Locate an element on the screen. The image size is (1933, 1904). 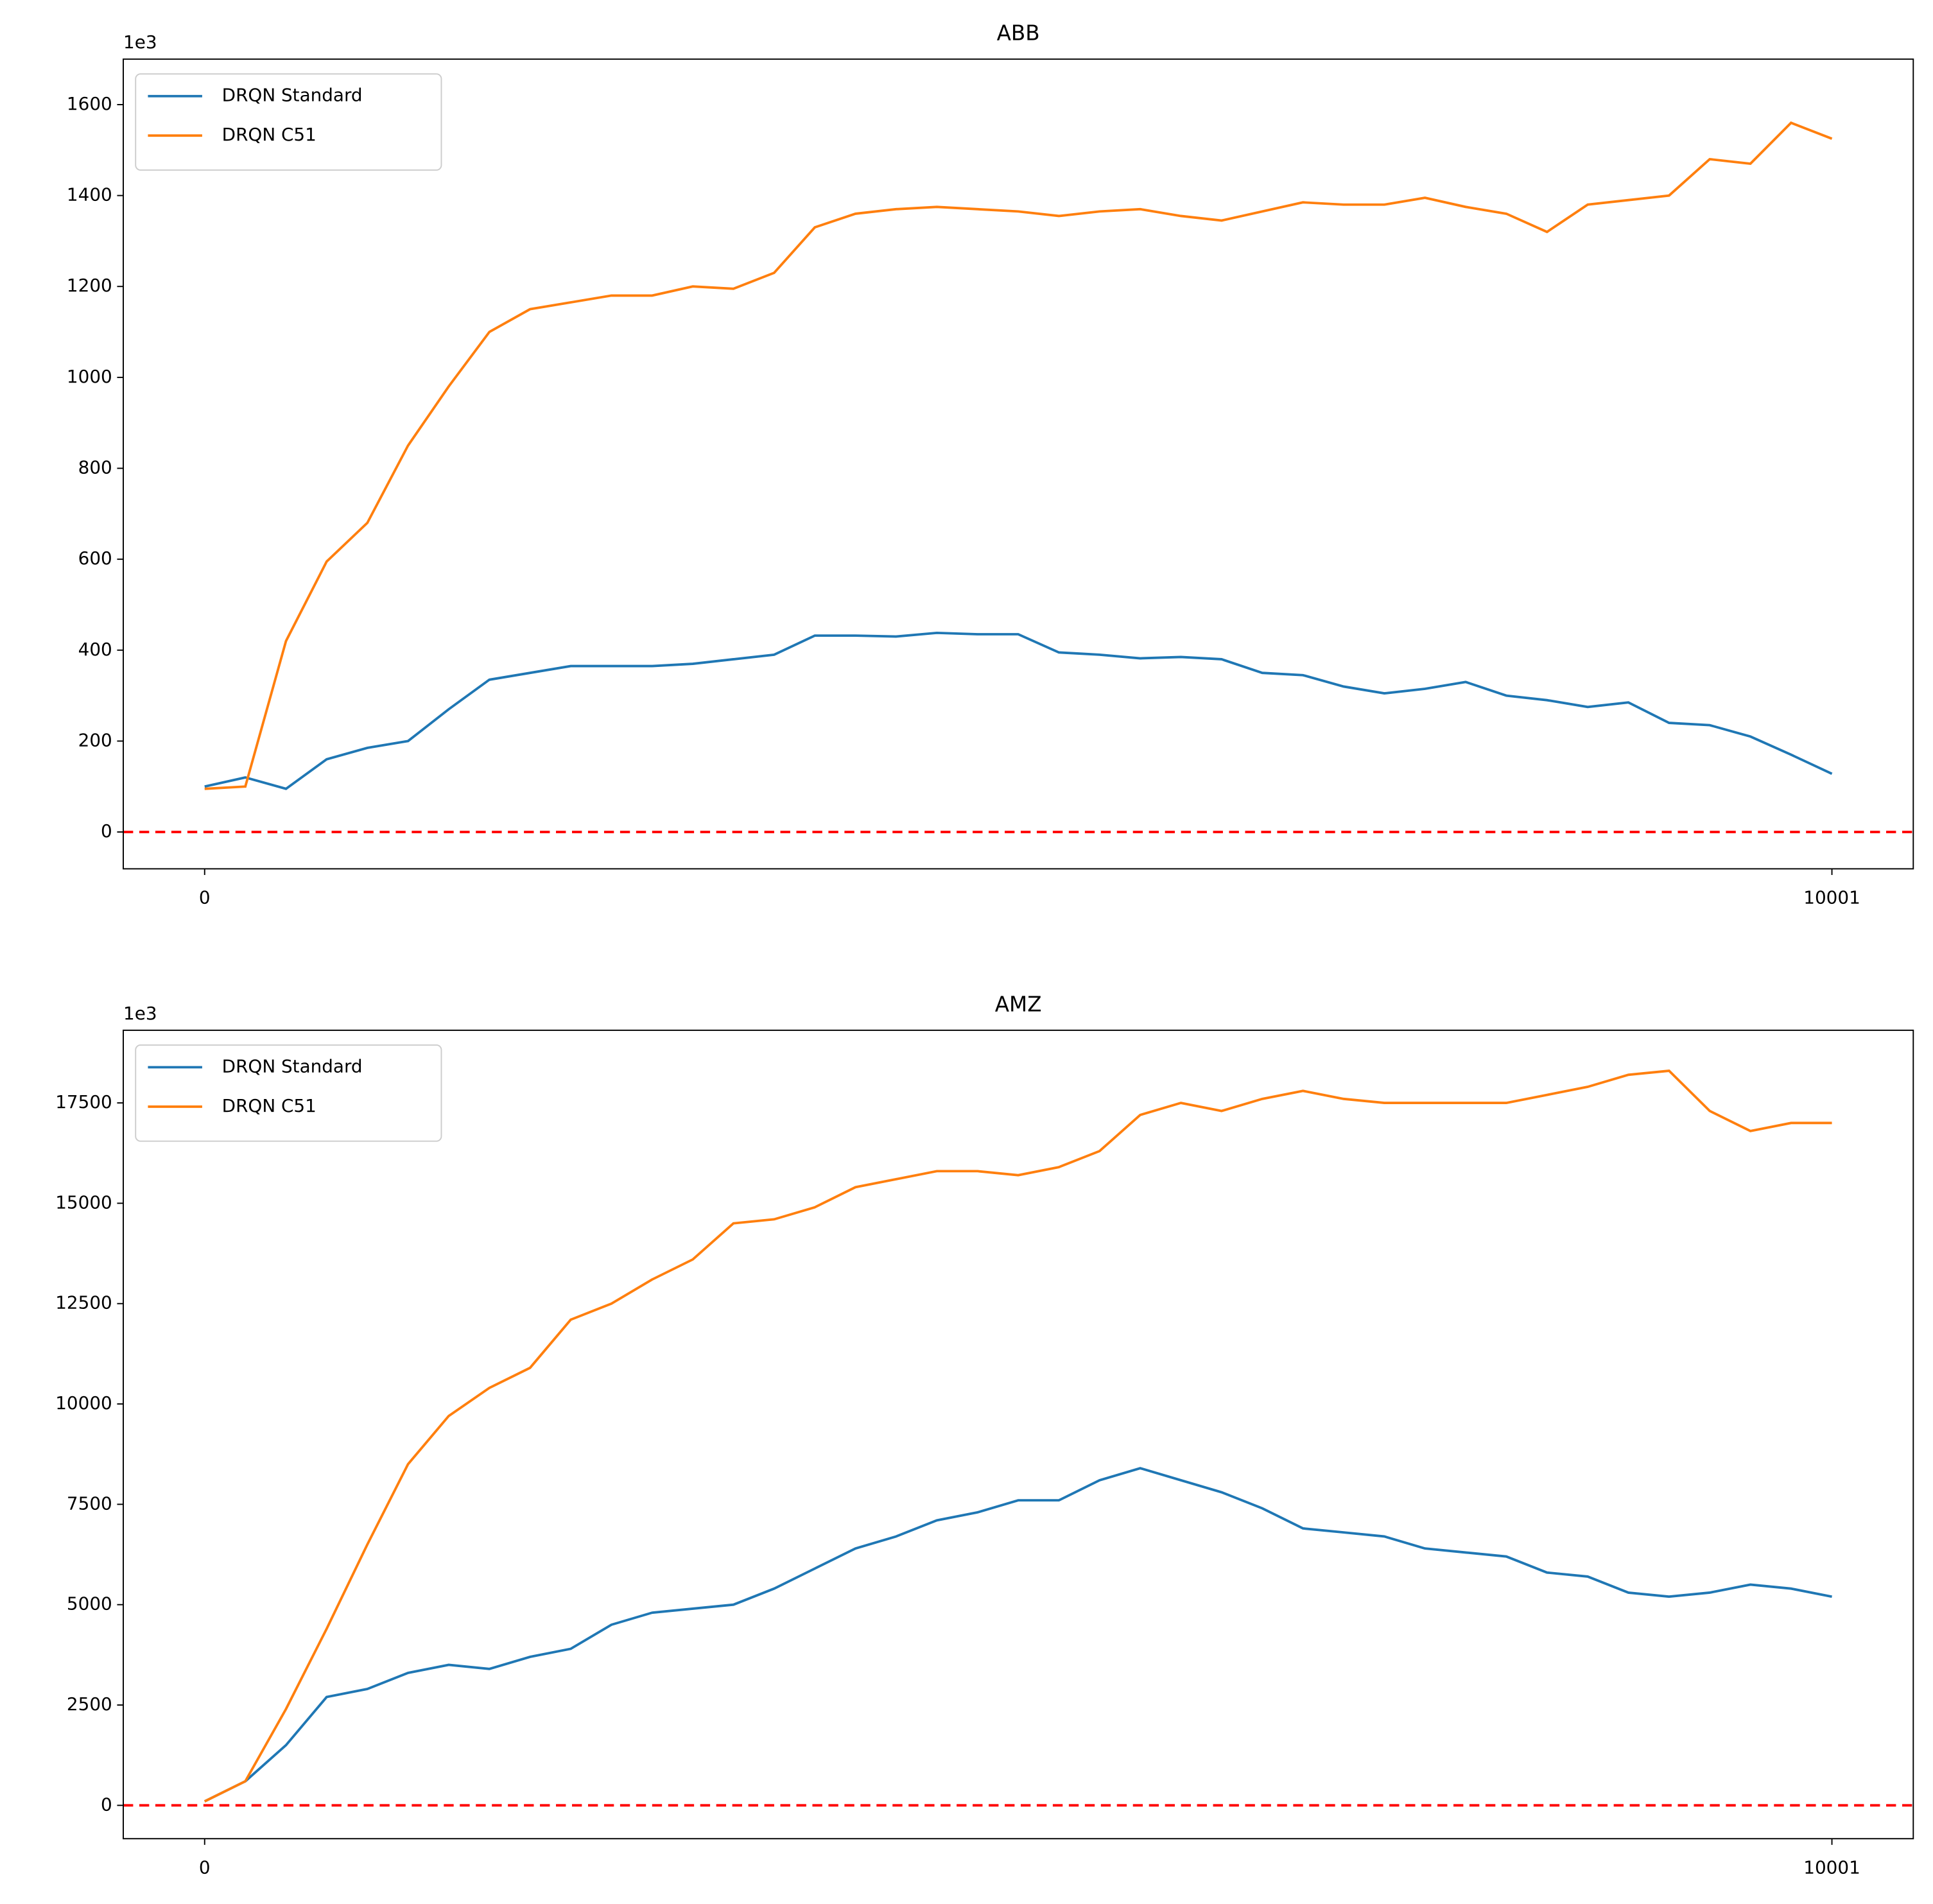
y-tick-label: 12500 is located at coordinates (83, 1302).